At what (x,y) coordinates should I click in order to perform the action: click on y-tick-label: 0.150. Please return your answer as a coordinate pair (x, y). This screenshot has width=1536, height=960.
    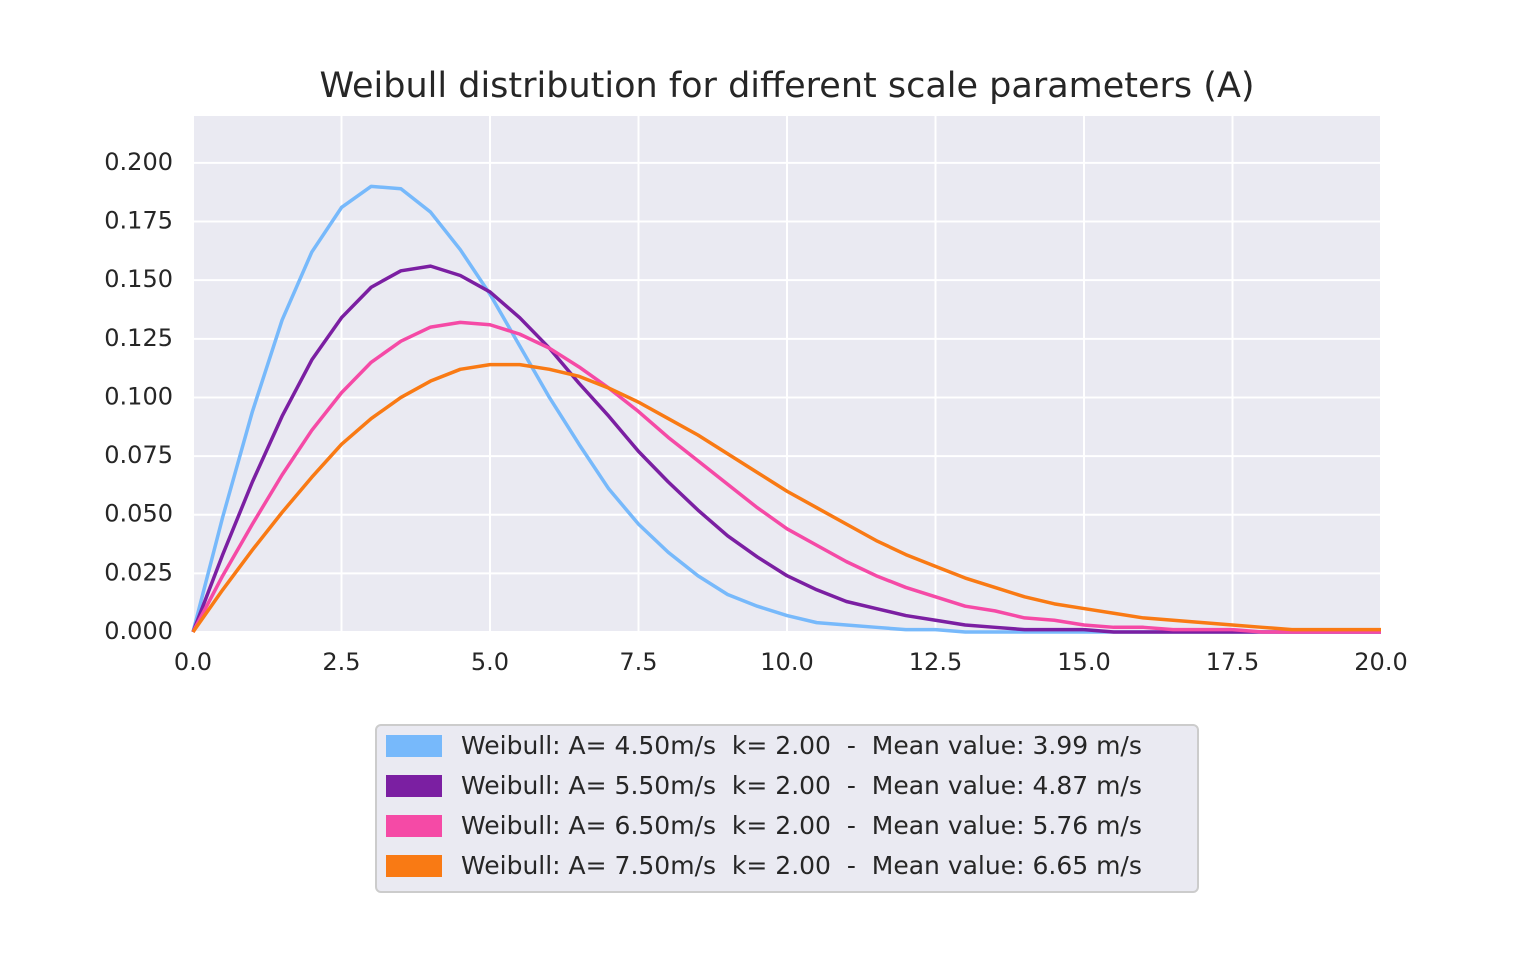
    Looking at the image, I should click on (138, 279).